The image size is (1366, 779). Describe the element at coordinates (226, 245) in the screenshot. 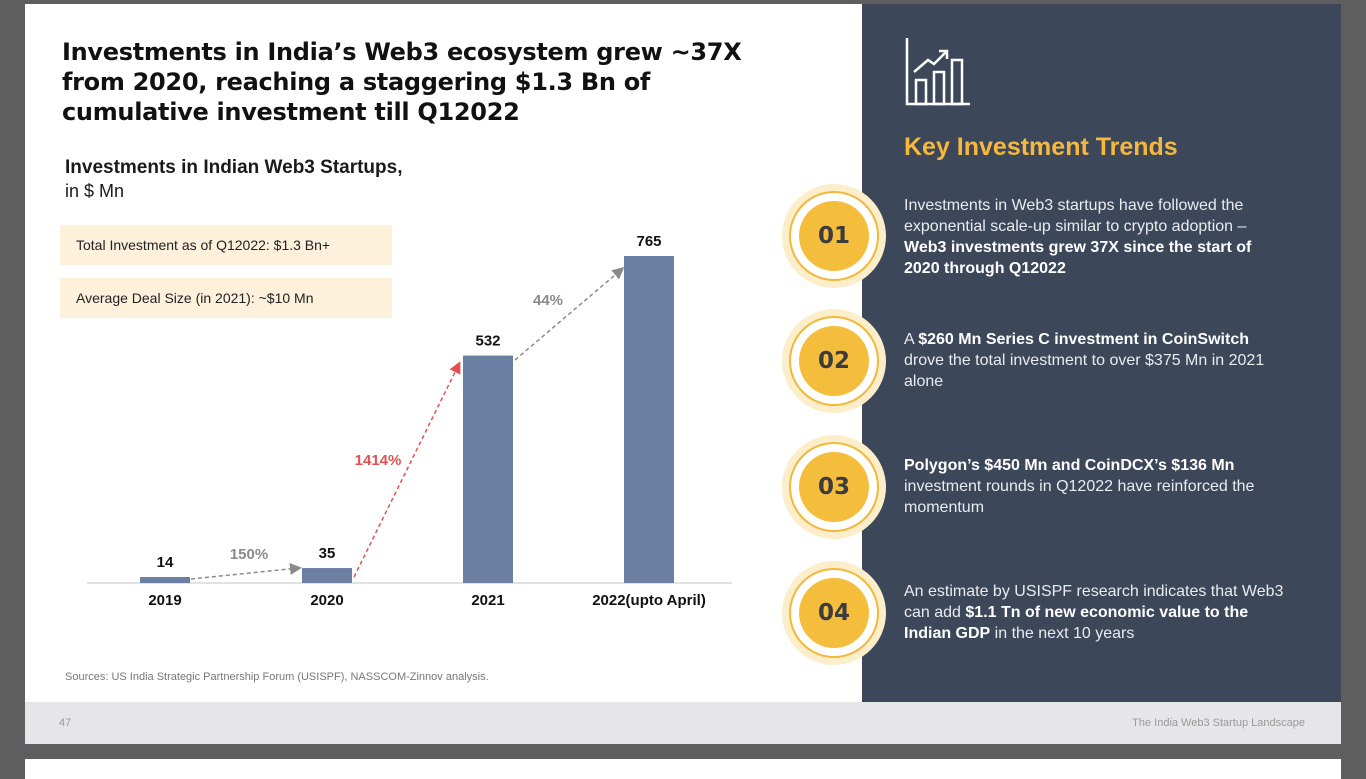

I see `callout-total-investment: Total Investment as of Q12022: $1.3 Bn+` at that location.